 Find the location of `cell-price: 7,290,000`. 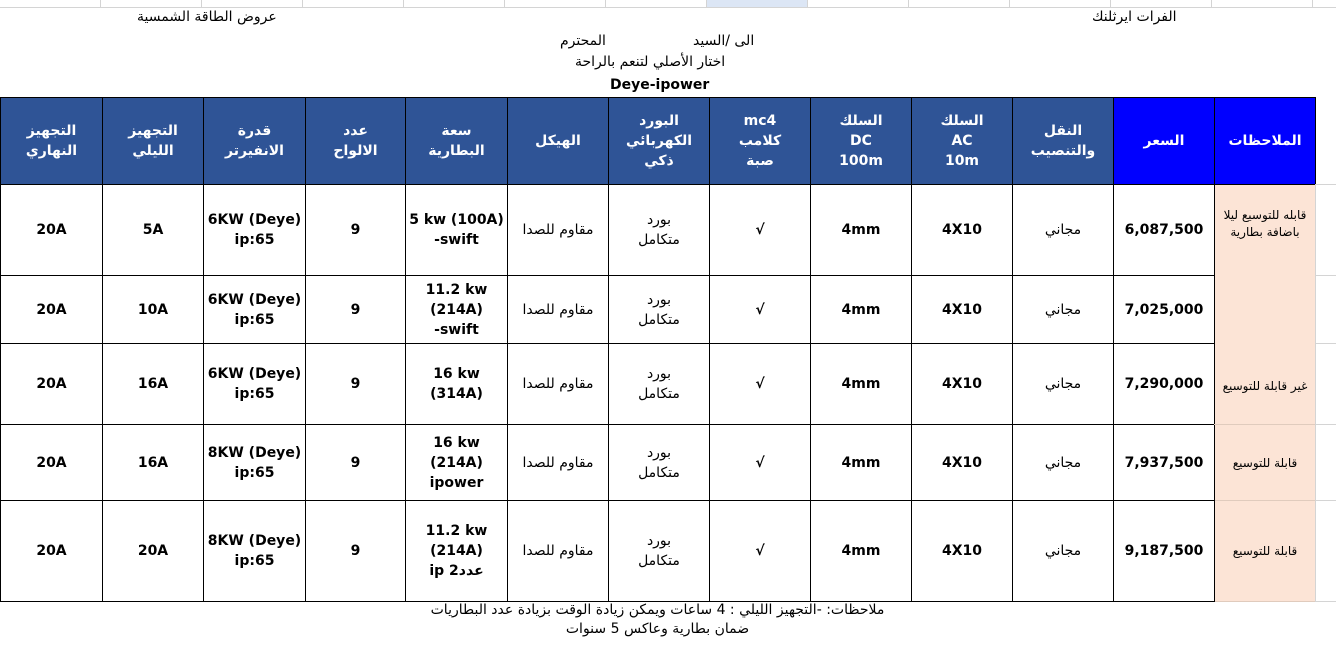

cell-price: 7,290,000 is located at coordinates (1164, 384).